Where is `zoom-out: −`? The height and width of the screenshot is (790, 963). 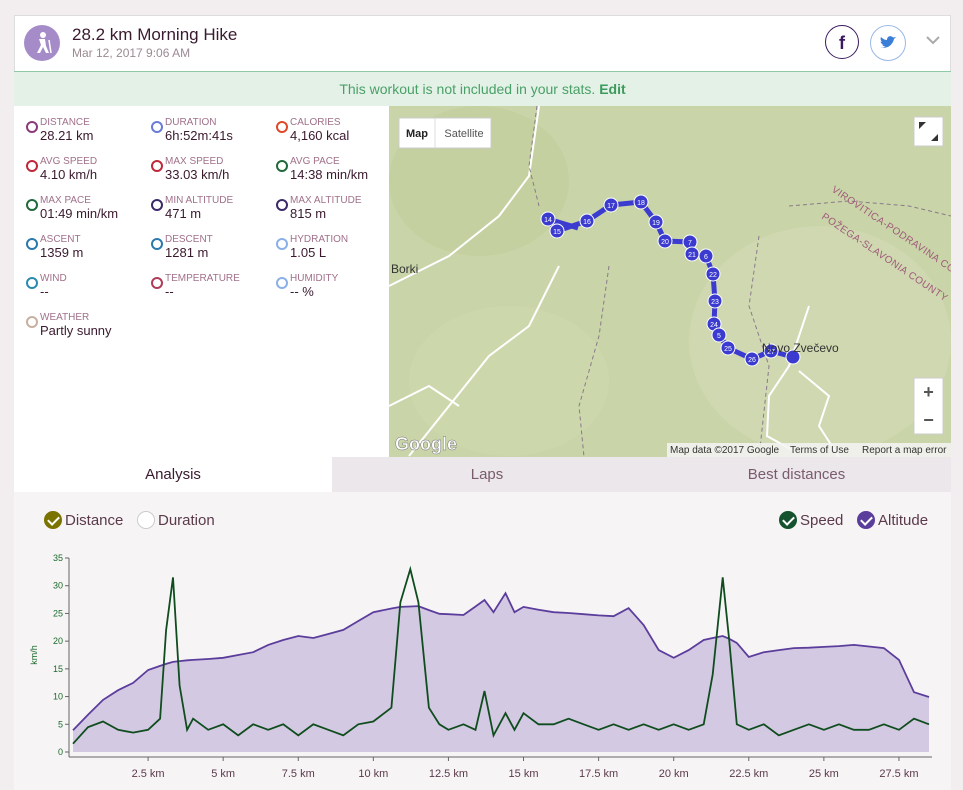
zoom-out: − is located at coordinates (928, 420).